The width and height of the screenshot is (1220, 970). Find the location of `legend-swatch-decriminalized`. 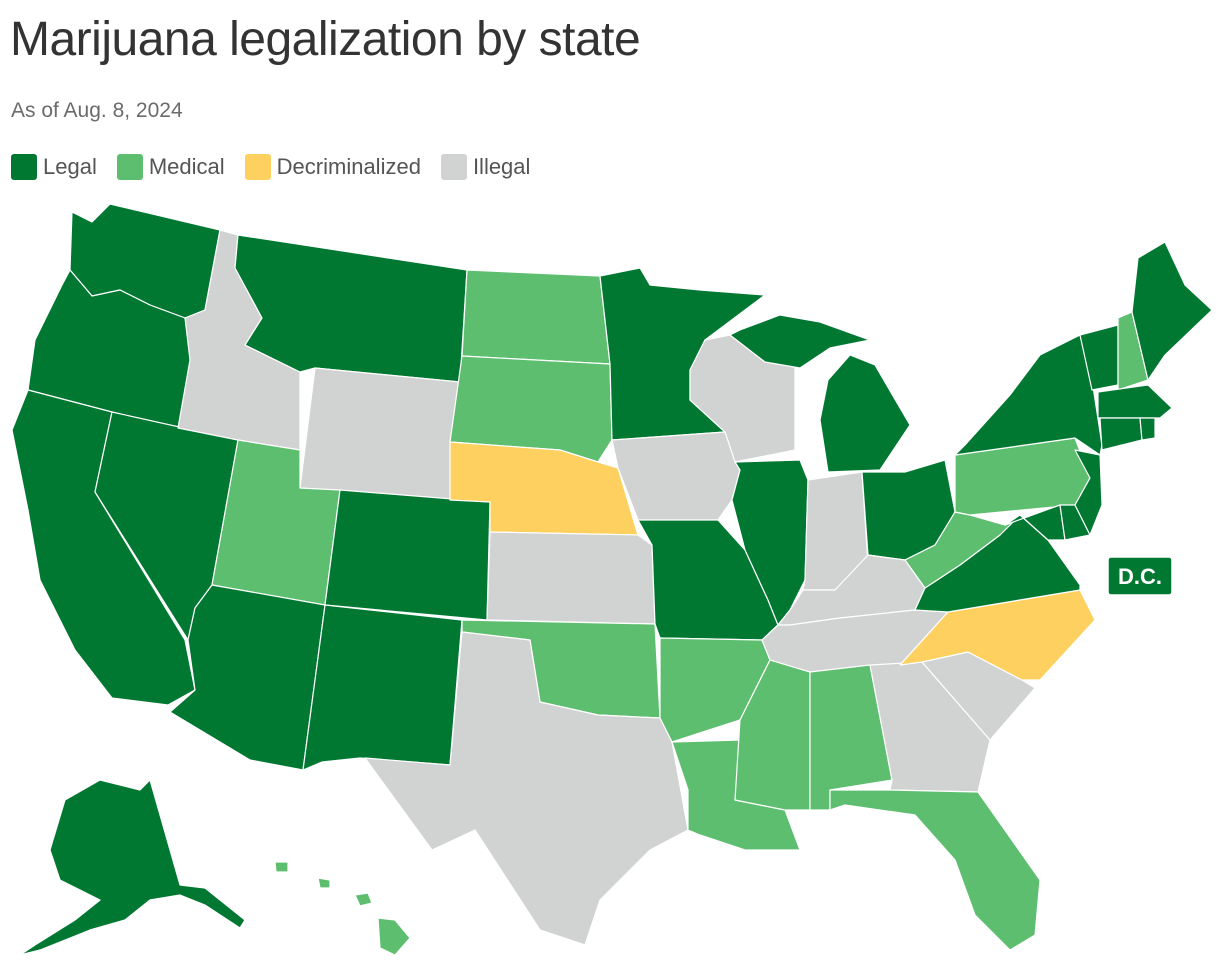

legend-swatch-decriminalized is located at coordinates (257, 167).